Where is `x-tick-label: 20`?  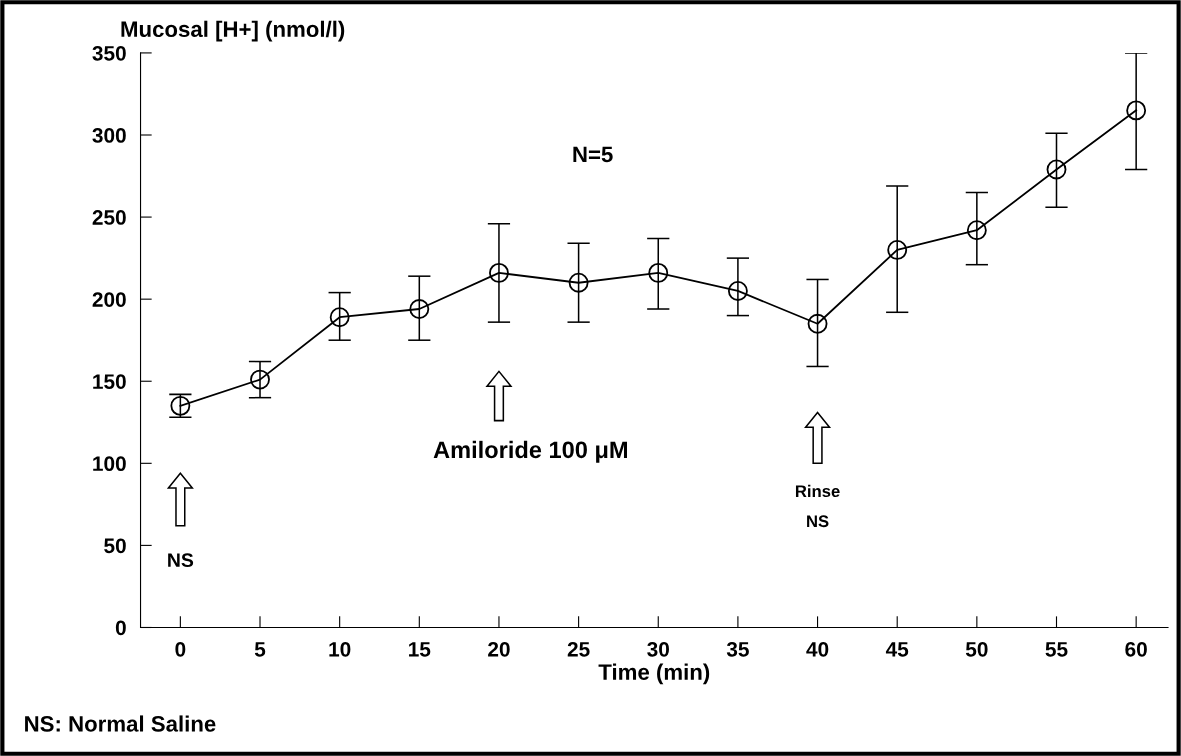
x-tick-label: 20 is located at coordinates (499, 649).